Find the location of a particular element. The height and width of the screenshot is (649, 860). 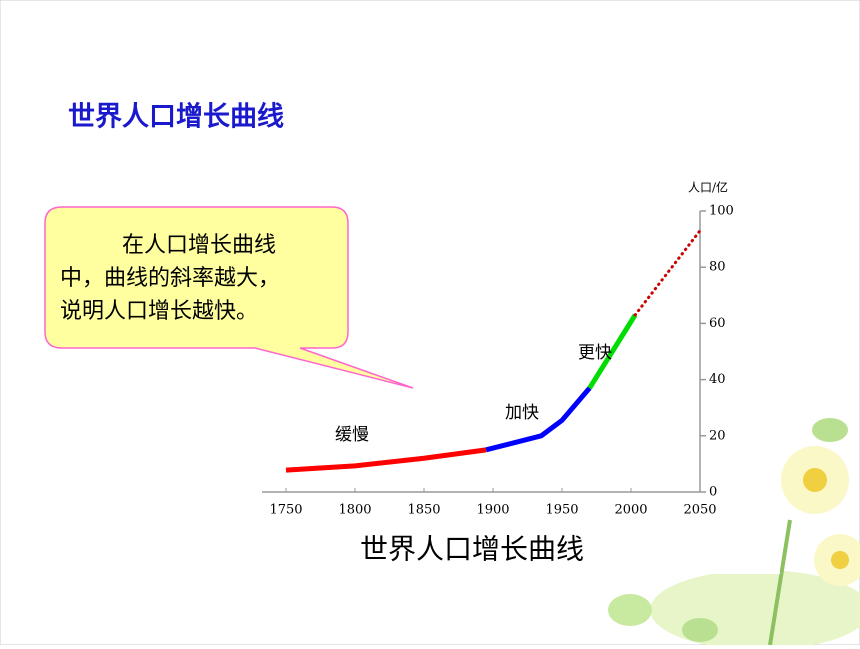

x-tick-label: 1850 is located at coordinates (423, 510).